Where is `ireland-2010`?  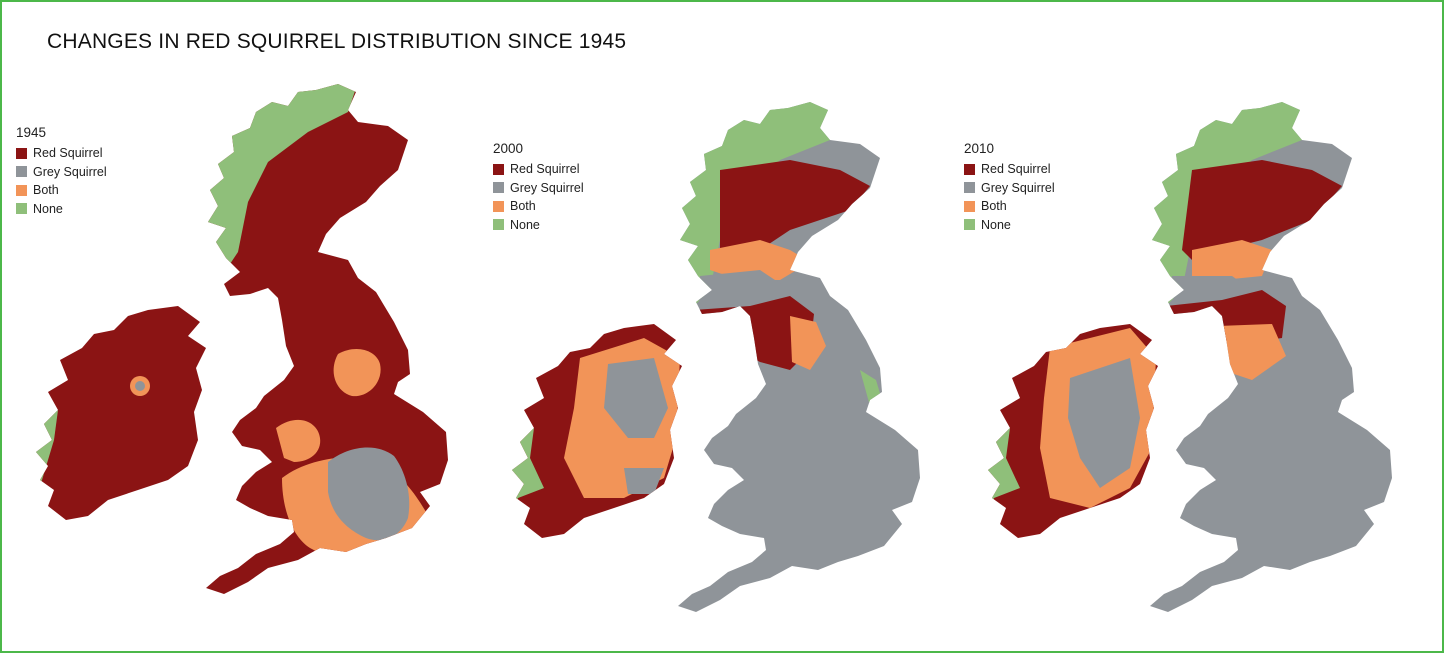 ireland-2010 is located at coordinates (1073, 431).